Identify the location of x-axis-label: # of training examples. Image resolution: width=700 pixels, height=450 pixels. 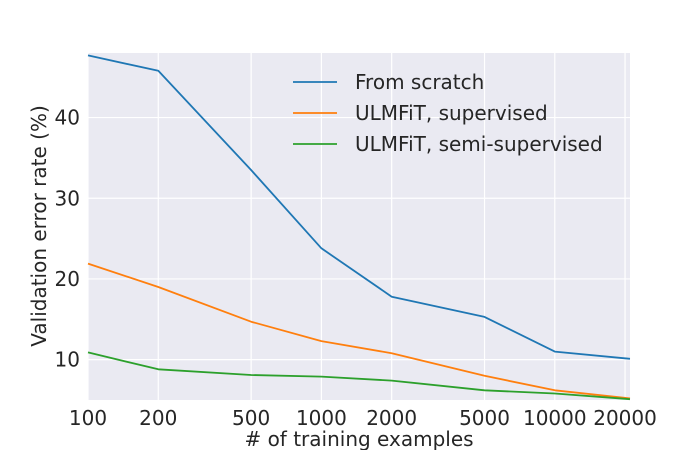
(358, 438).